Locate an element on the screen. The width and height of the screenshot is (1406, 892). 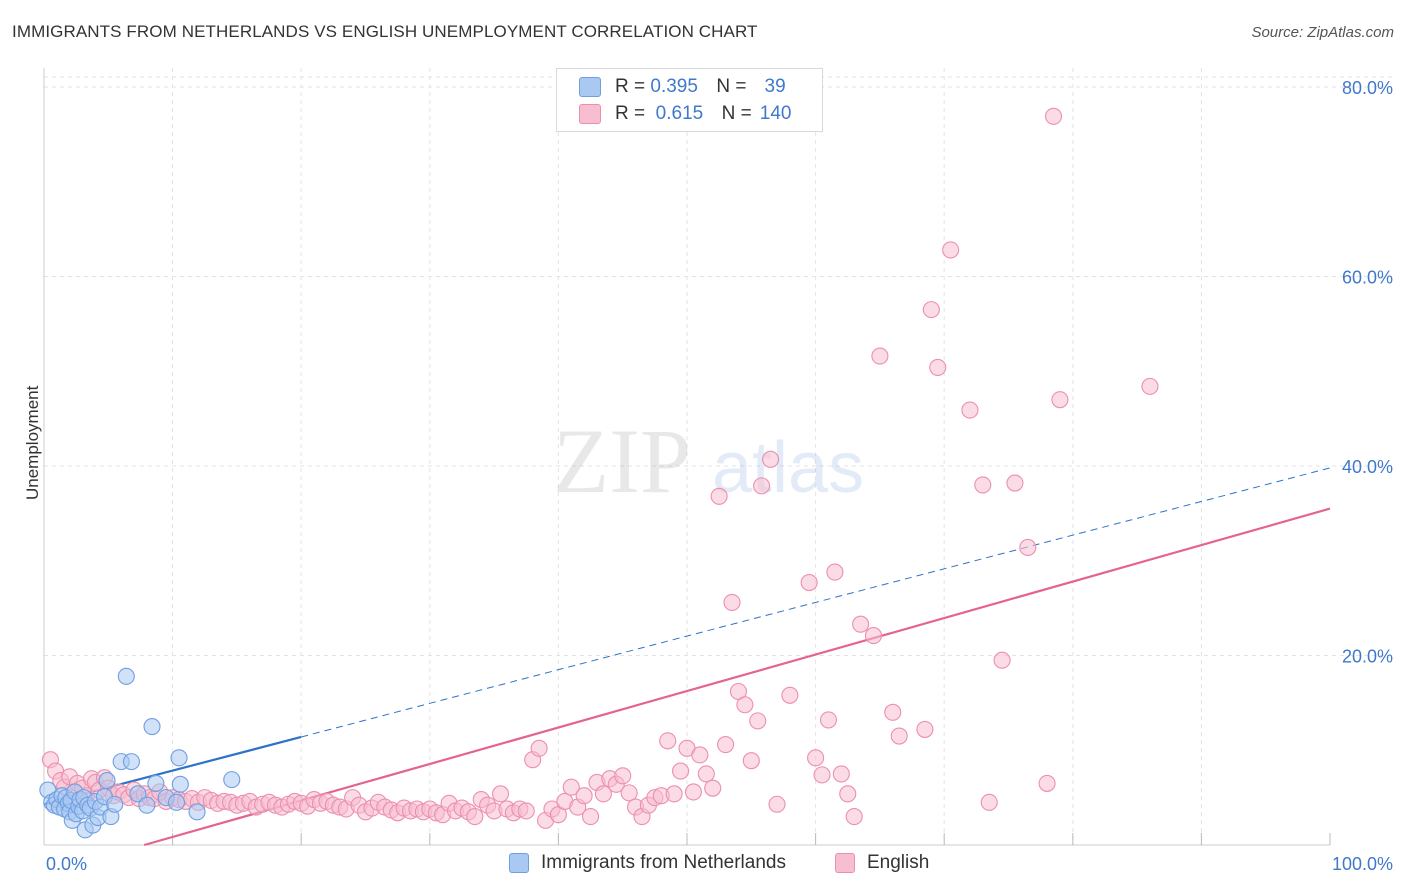
x-tick-label: 100.0% is located at coordinates (1362, 864).